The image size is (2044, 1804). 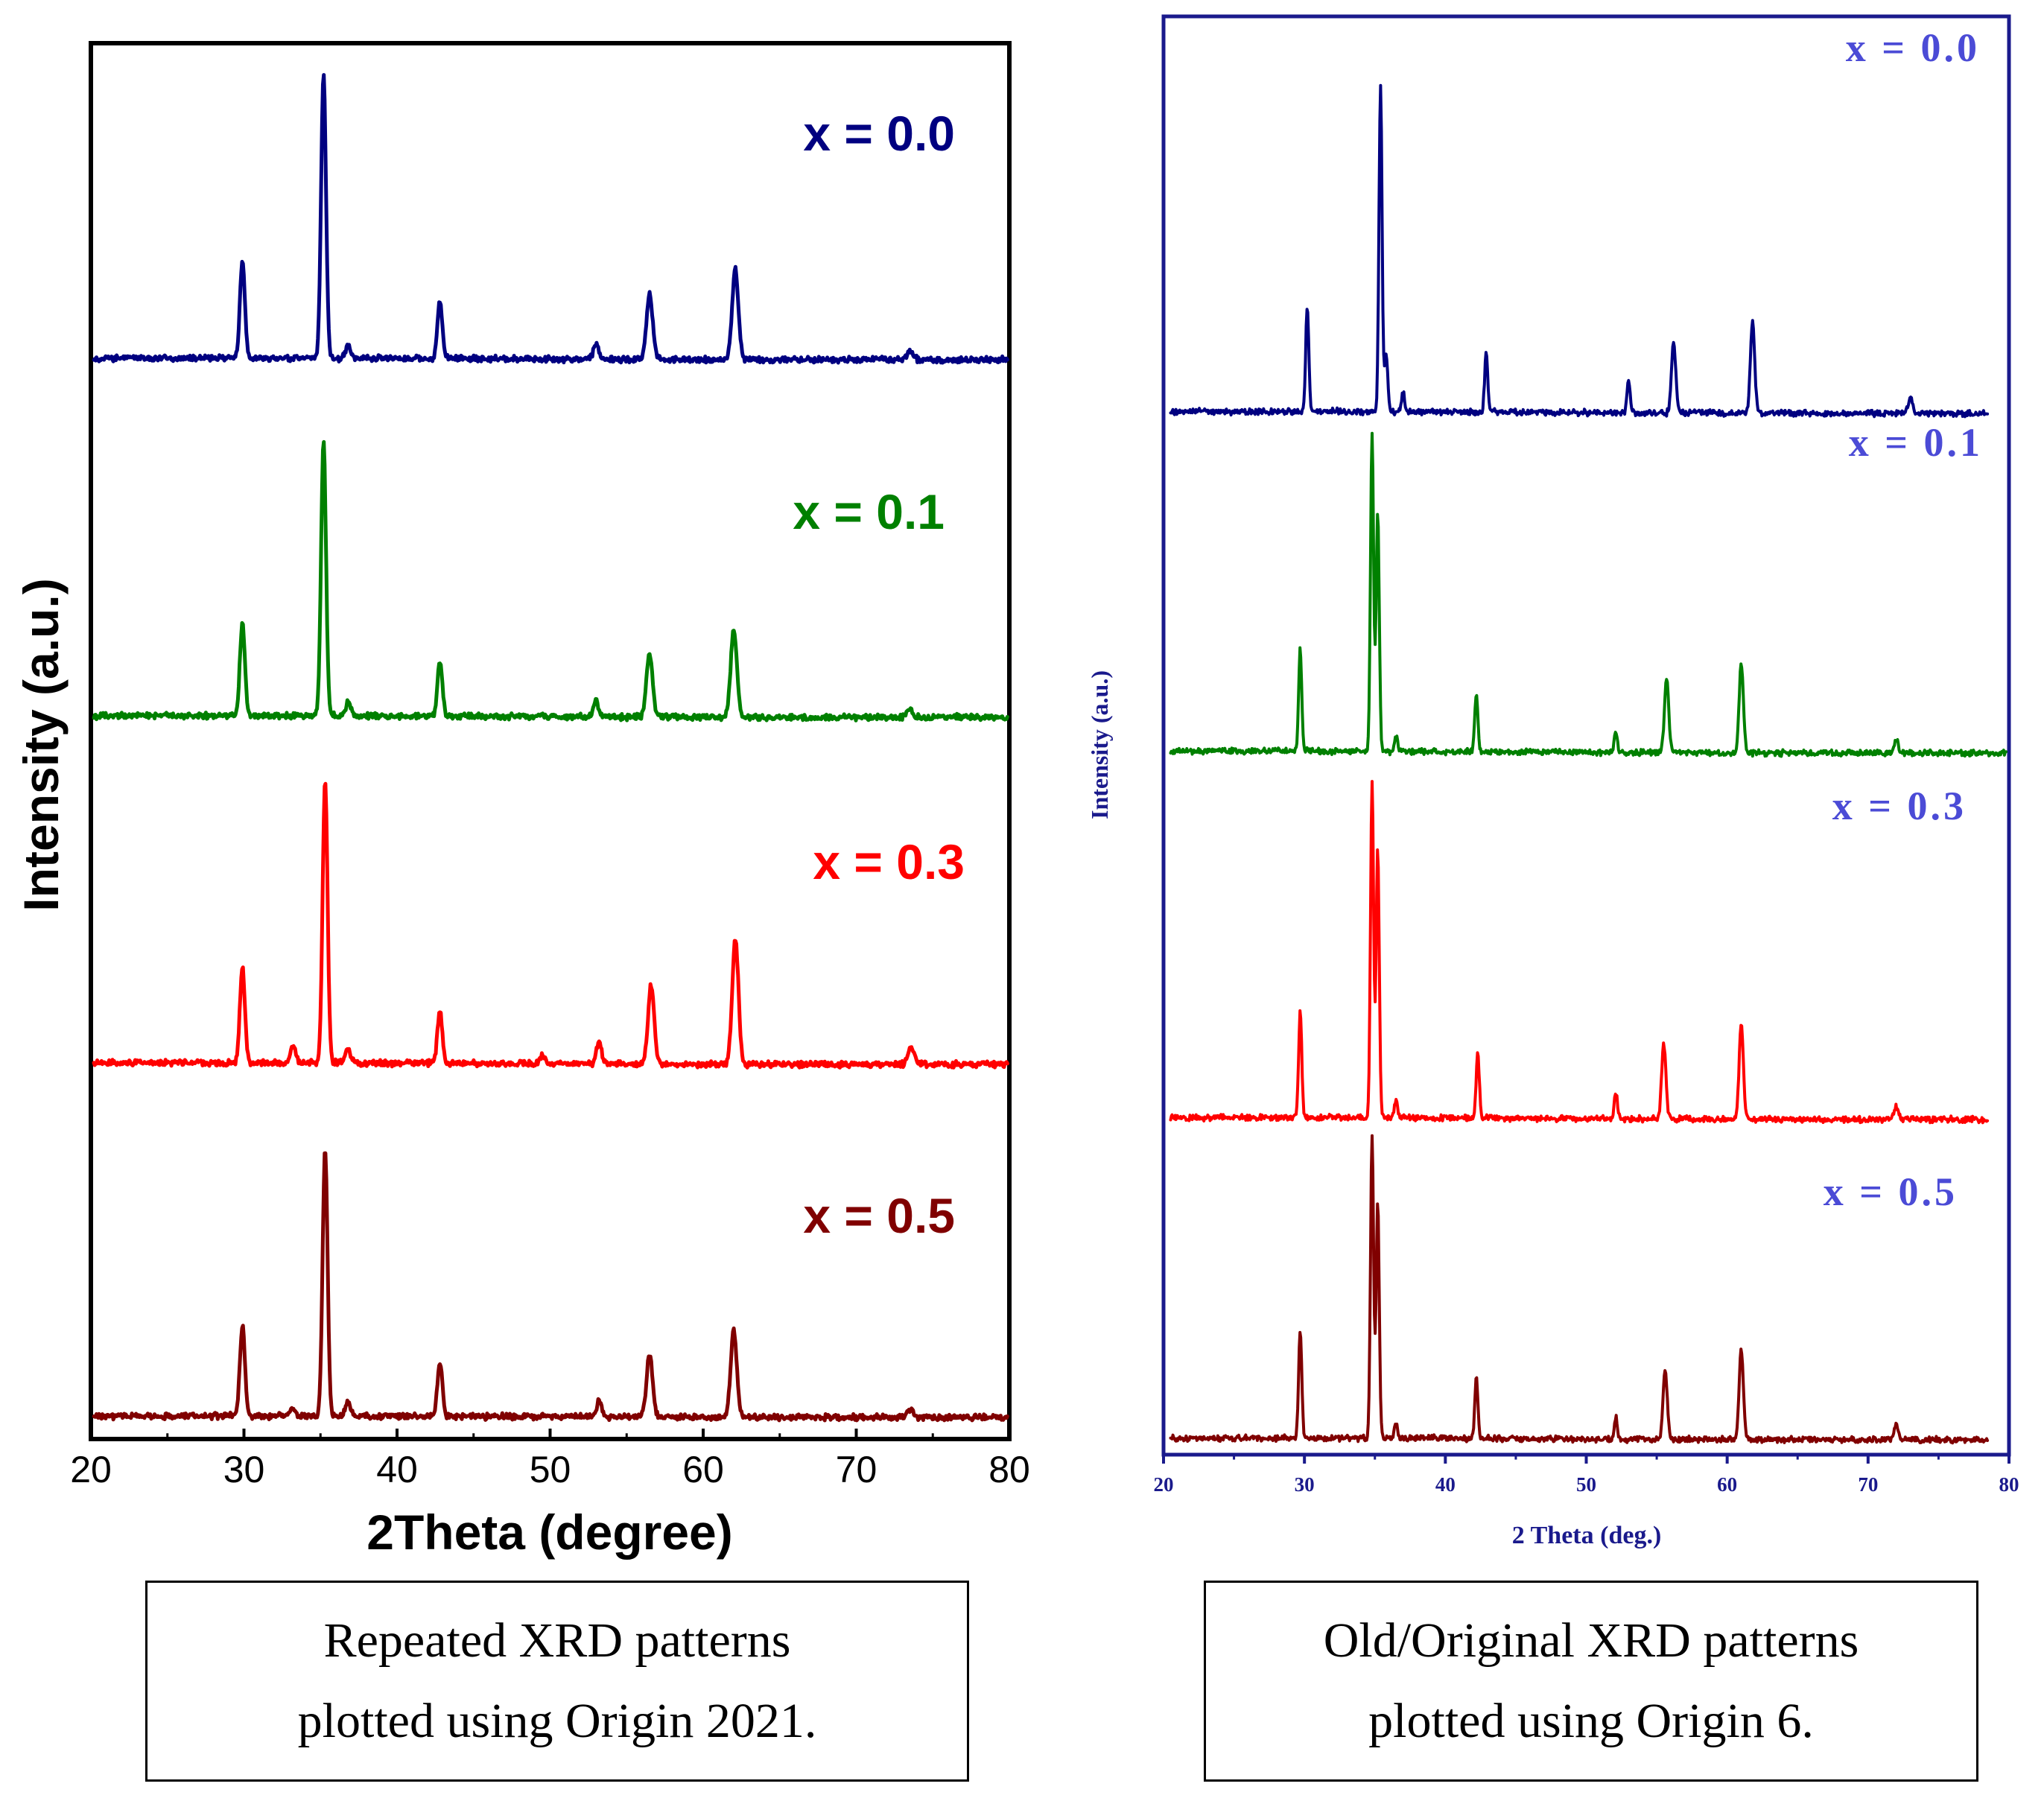 I want to click on left-series-label-00: x = 0.0, so click(x=879, y=133).